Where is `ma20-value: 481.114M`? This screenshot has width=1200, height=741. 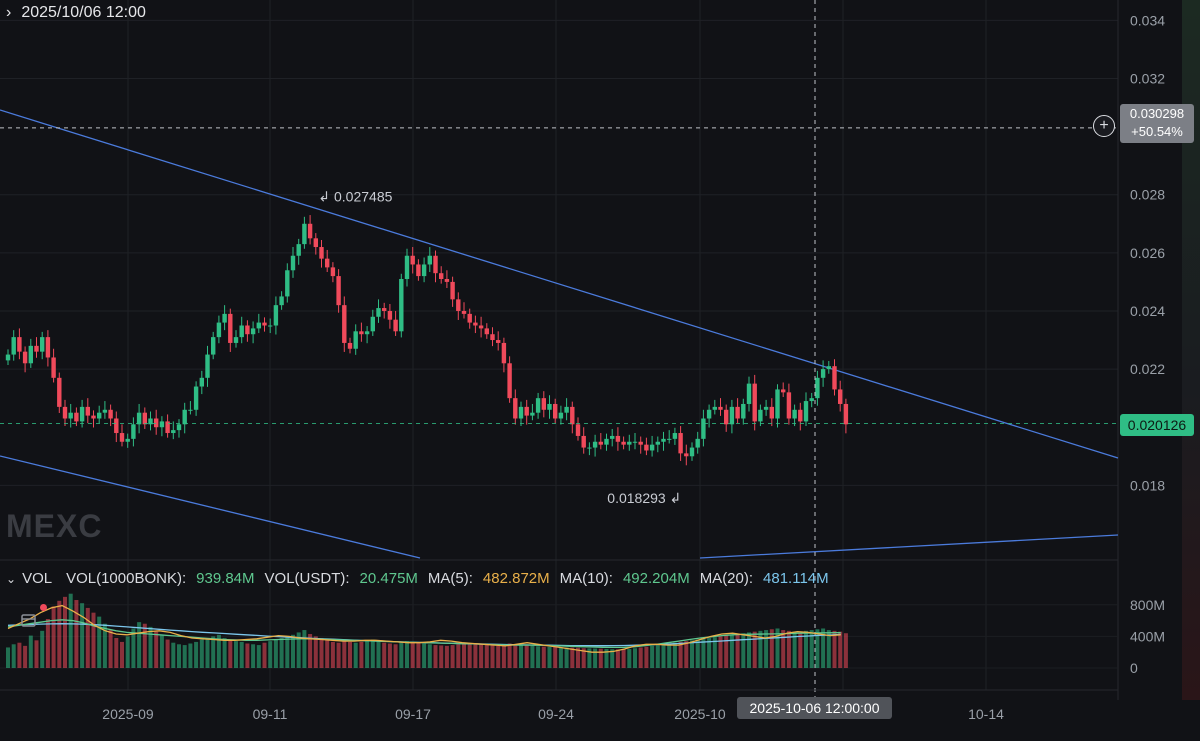
ma20-value: 481.114M is located at coordinates (796, 578).